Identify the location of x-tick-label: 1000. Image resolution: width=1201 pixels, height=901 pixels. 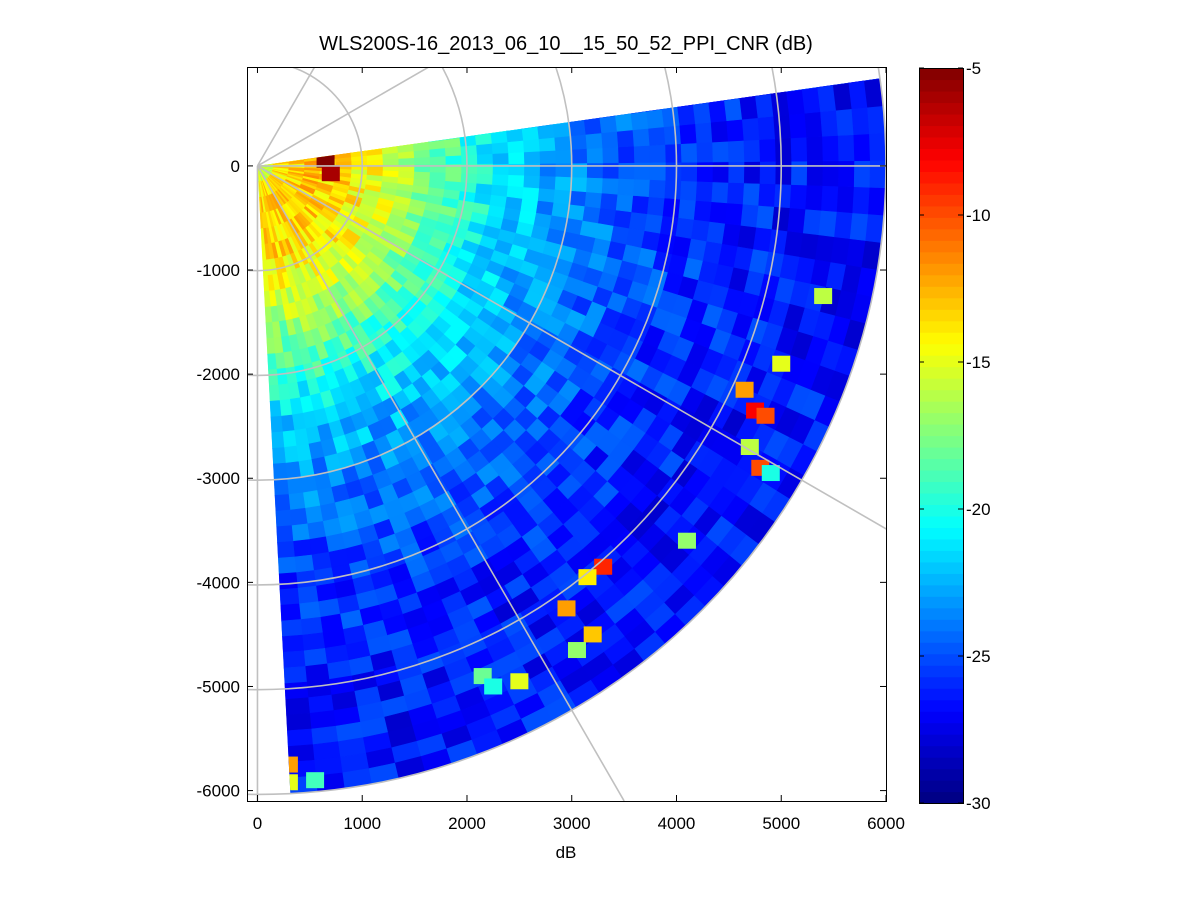
(362, 823).